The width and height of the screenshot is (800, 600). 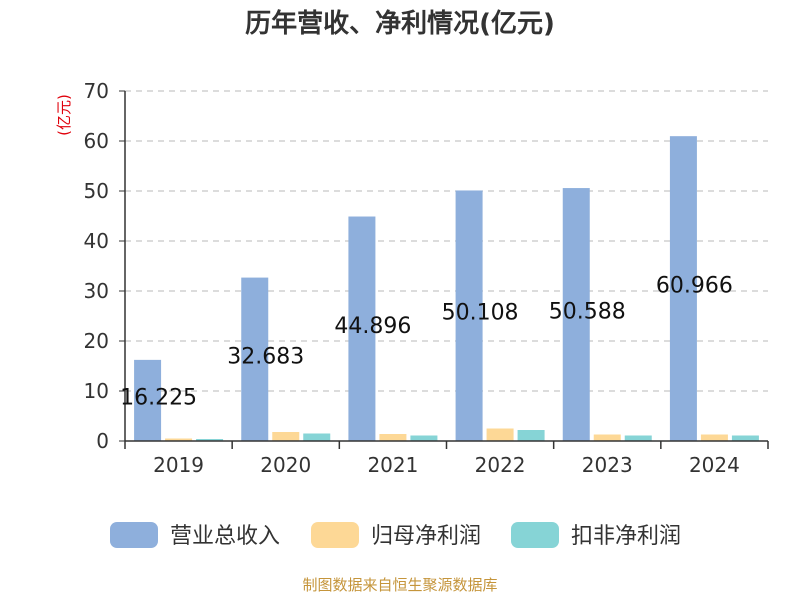 What do you see at coordinates (158, 397) in the screenshot?
I see `data-label: 16.225` at bounding box center [158, 397].